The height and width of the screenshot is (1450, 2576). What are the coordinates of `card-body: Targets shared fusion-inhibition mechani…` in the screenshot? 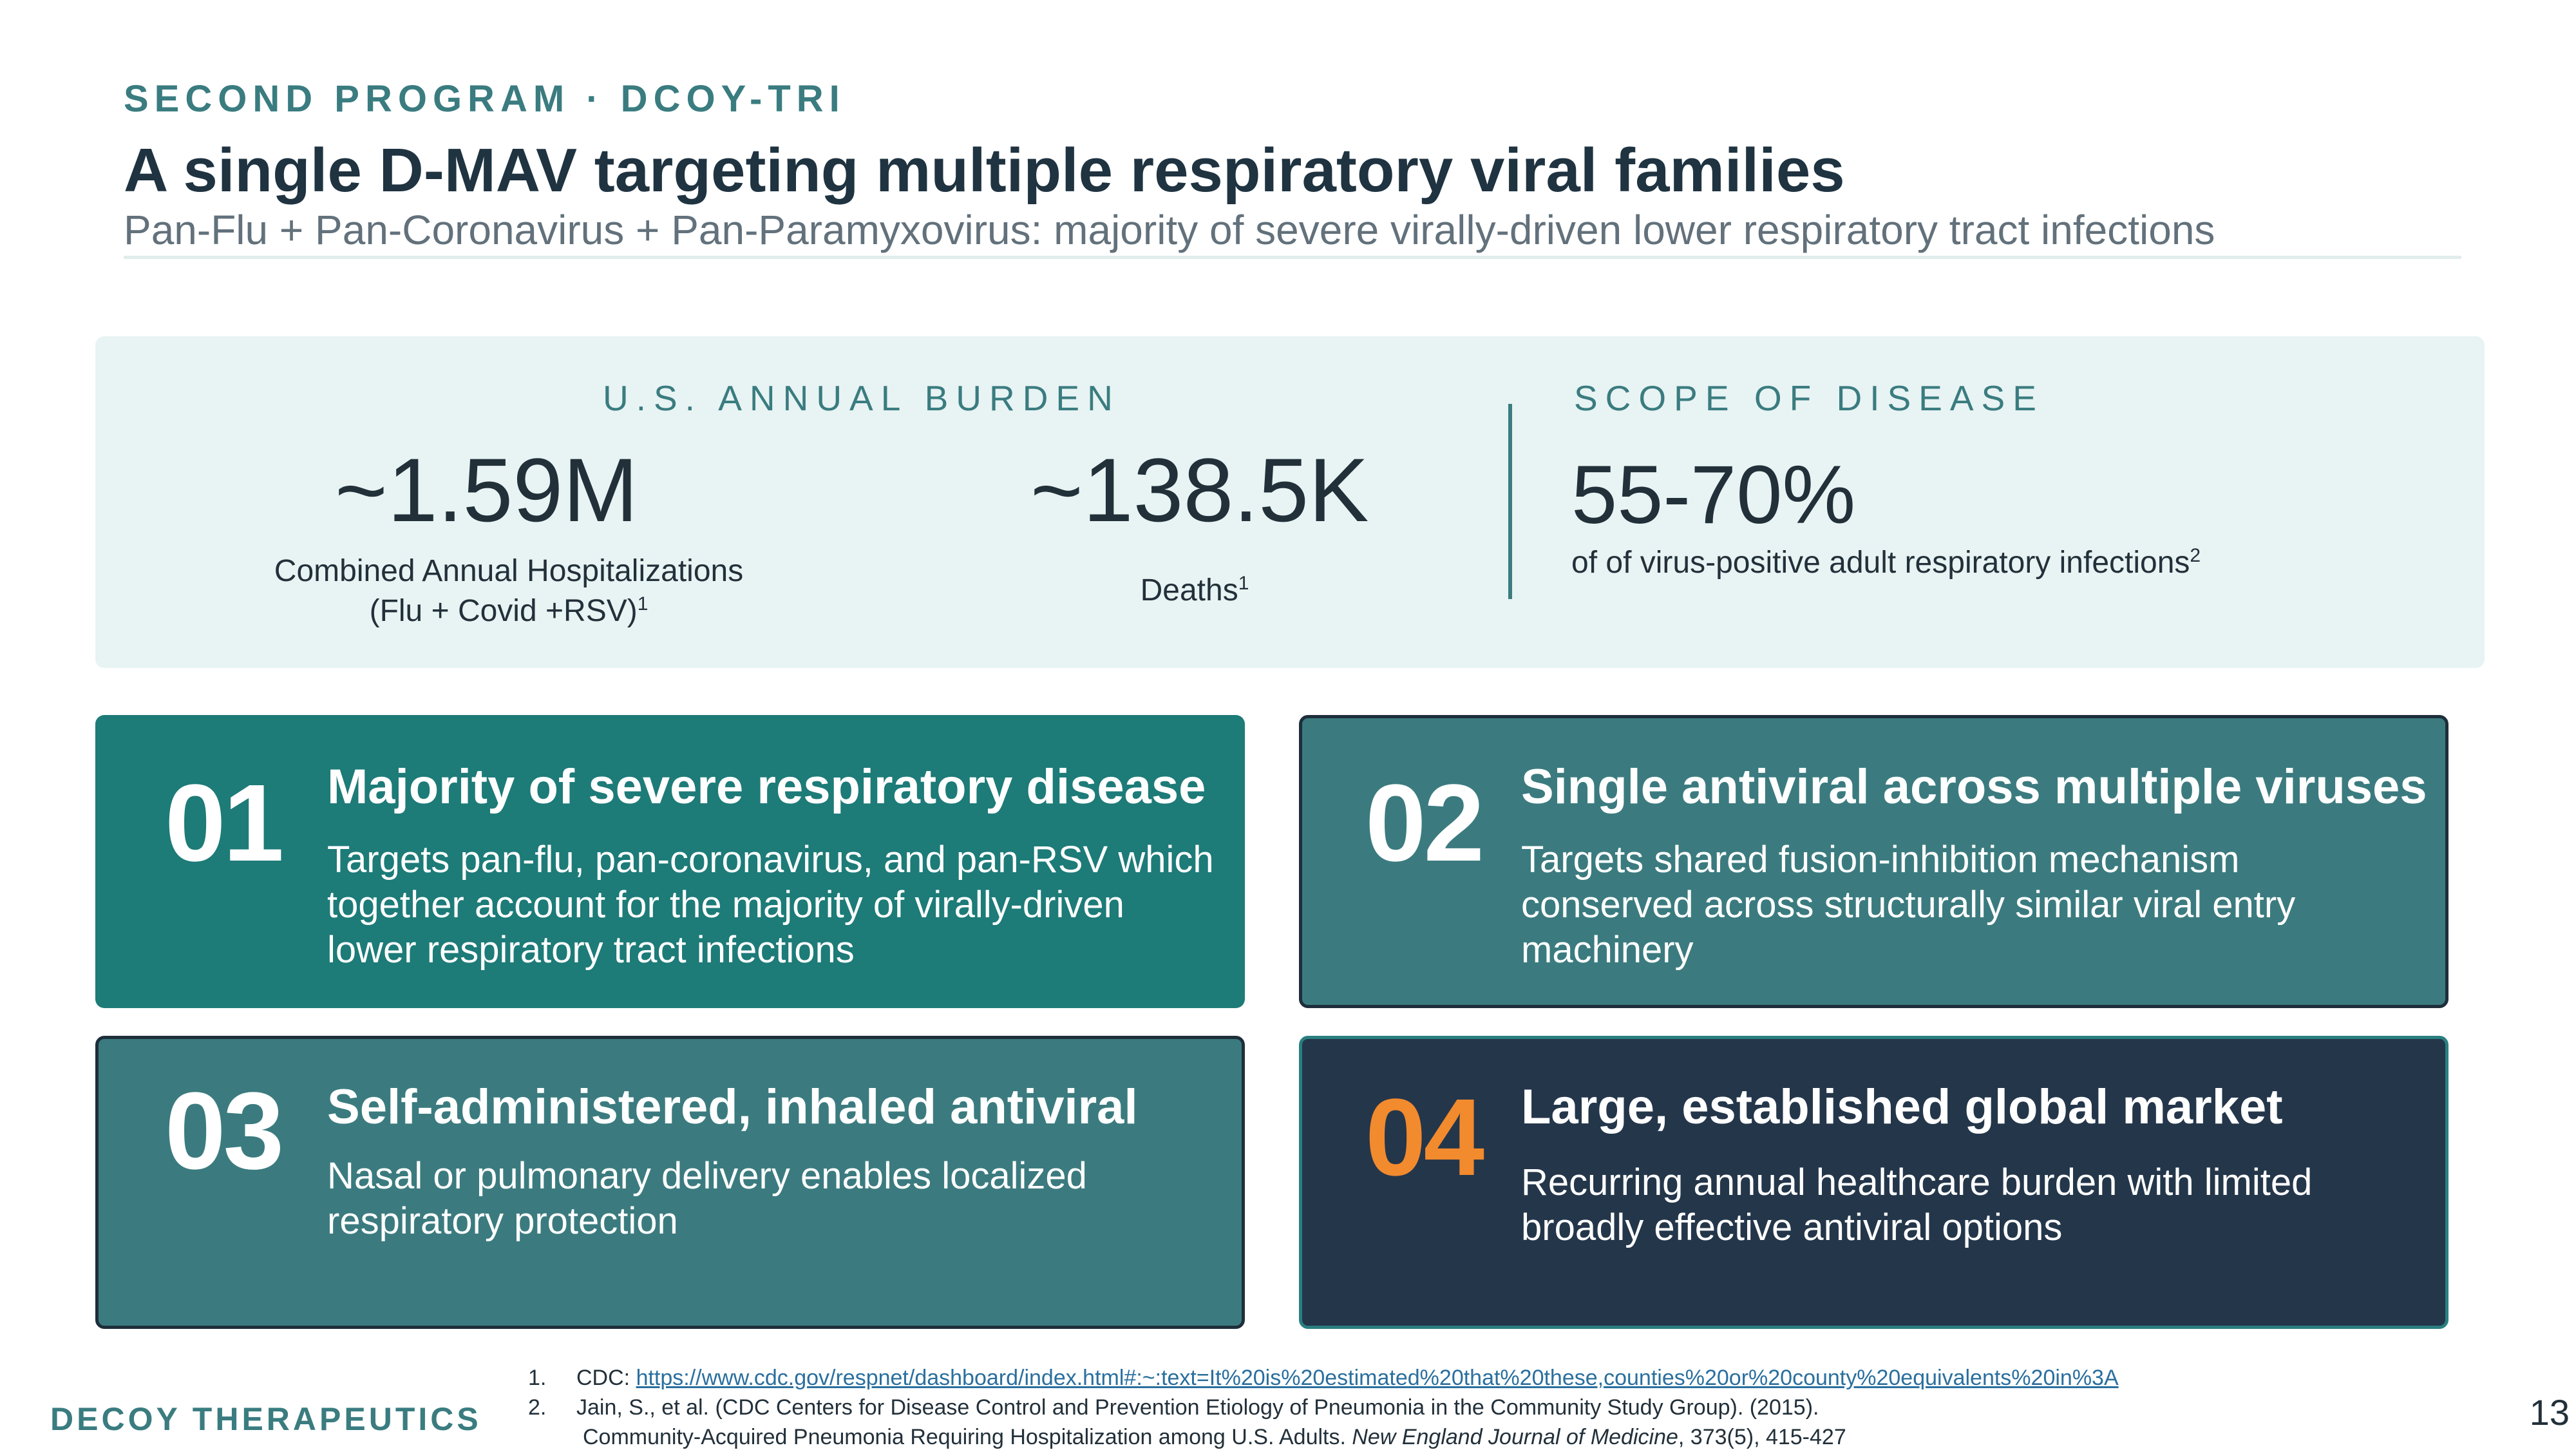 It's located at (1909, 905).